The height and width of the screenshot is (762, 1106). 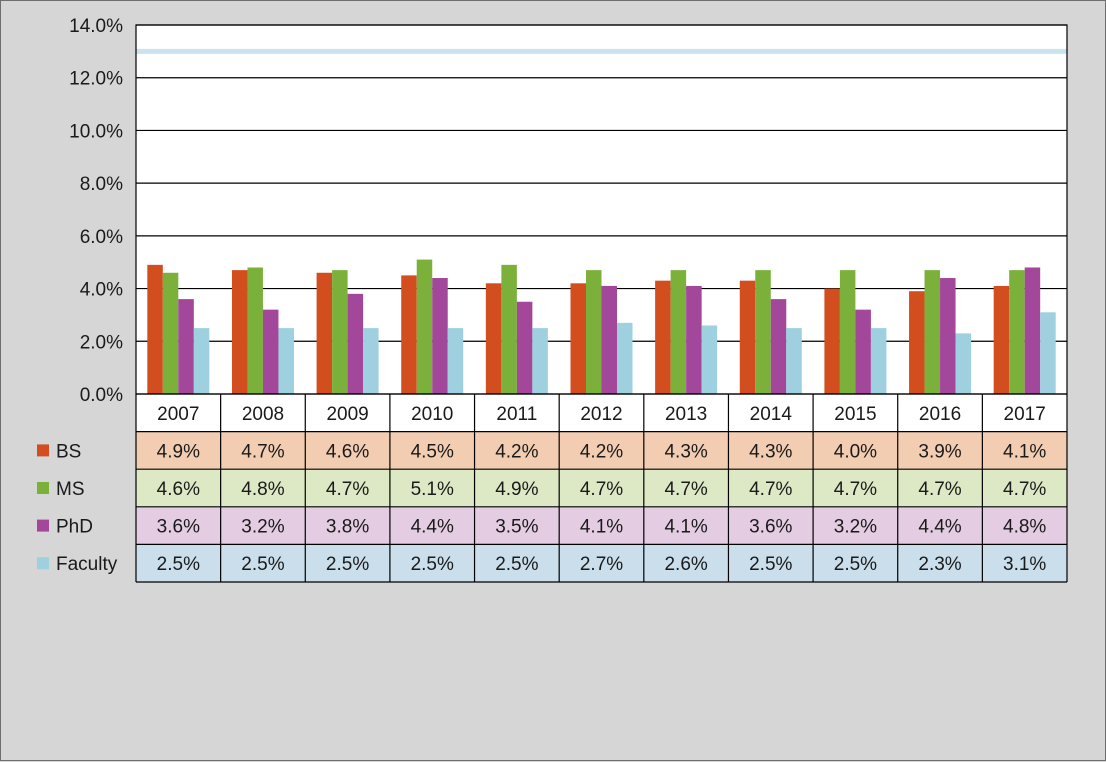 I want to click on data-label: 2.7%, so click(x=601, y=564).